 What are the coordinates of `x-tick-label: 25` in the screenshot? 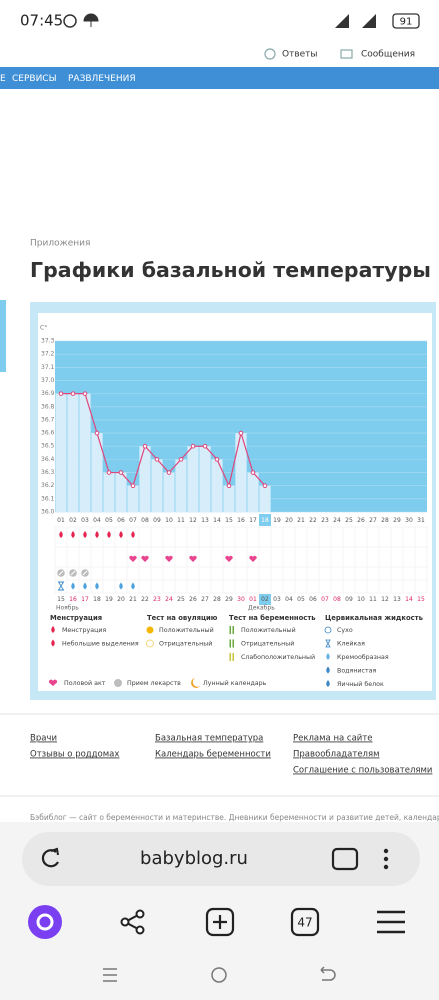 It's located at (349, 520).